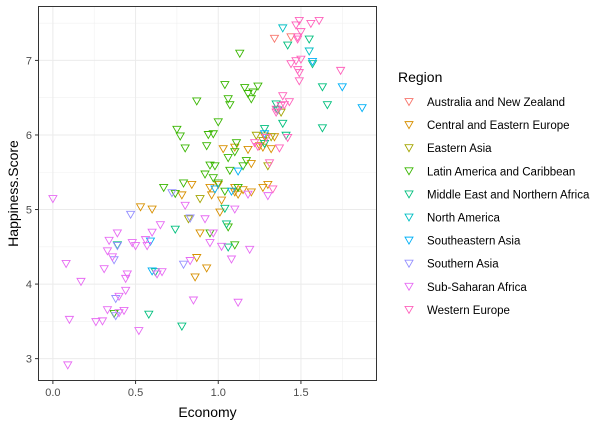 The width and height of the screenshot is (615, 427). Describe the element at coordinates (448, 149) in the screenshot. I see `legend-item: Eastern Asia` at that location.